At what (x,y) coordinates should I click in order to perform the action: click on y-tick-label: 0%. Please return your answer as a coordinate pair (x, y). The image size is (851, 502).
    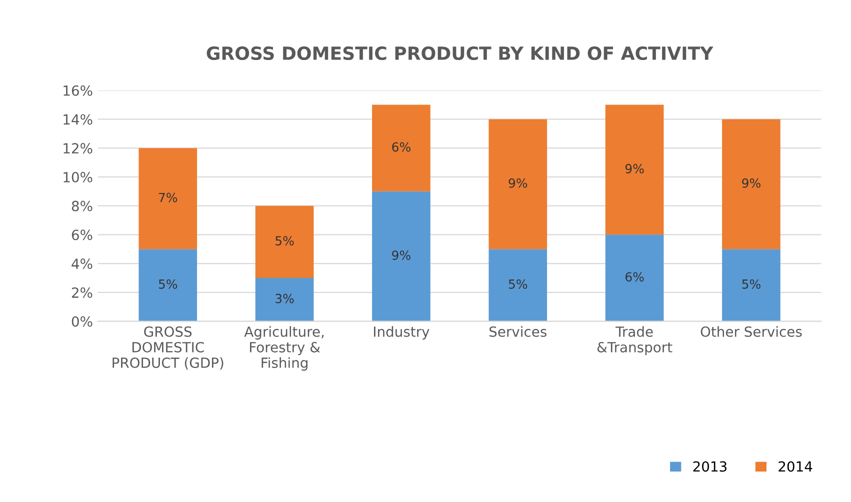
    Looking at the image, I should click on (82, 321).